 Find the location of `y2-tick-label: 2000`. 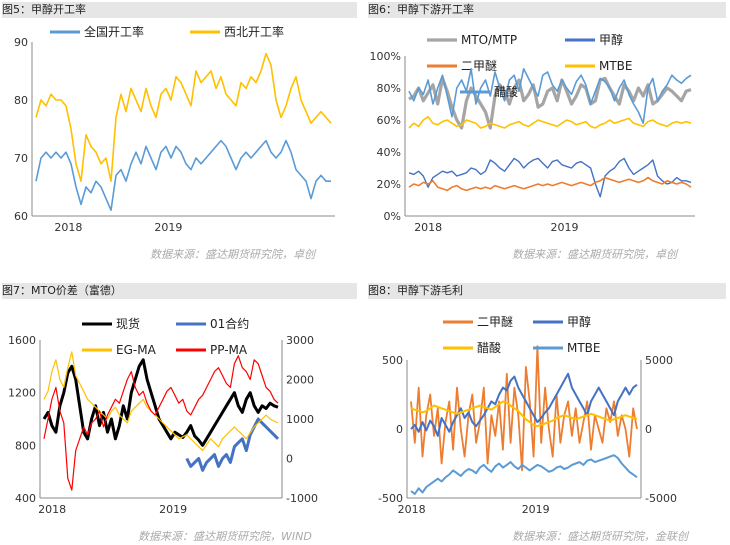

y2-tick-label: 2000 is located at coordinates (300, 380).